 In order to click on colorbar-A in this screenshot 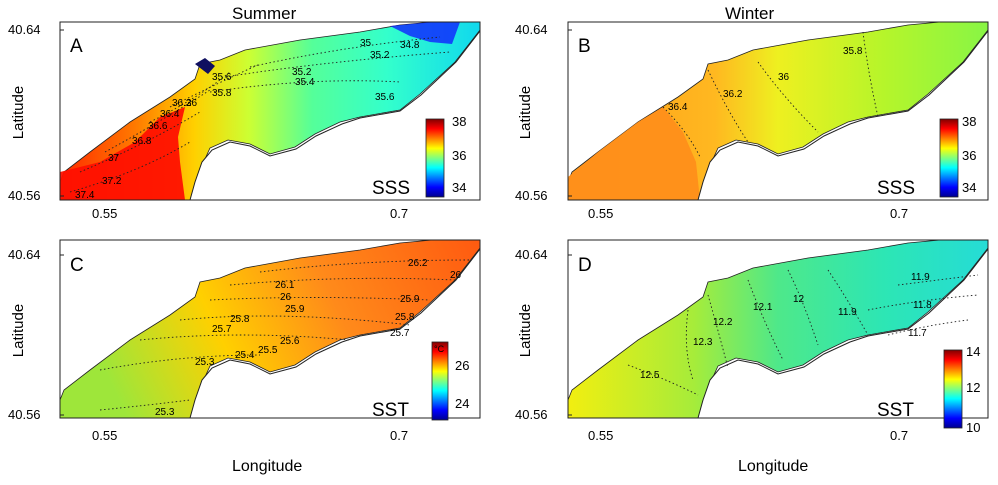, I will do `click(435, 158)`.